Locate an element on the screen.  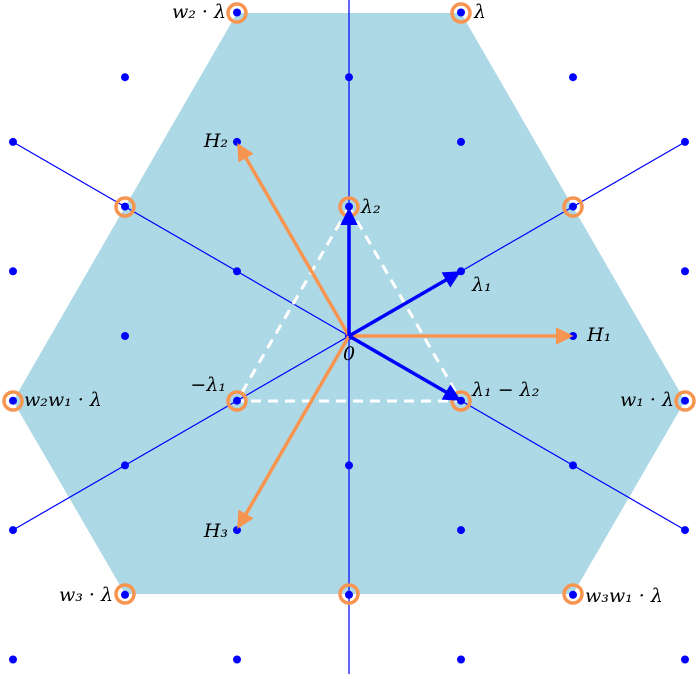
label: λ is located at coordinates (479, 12).